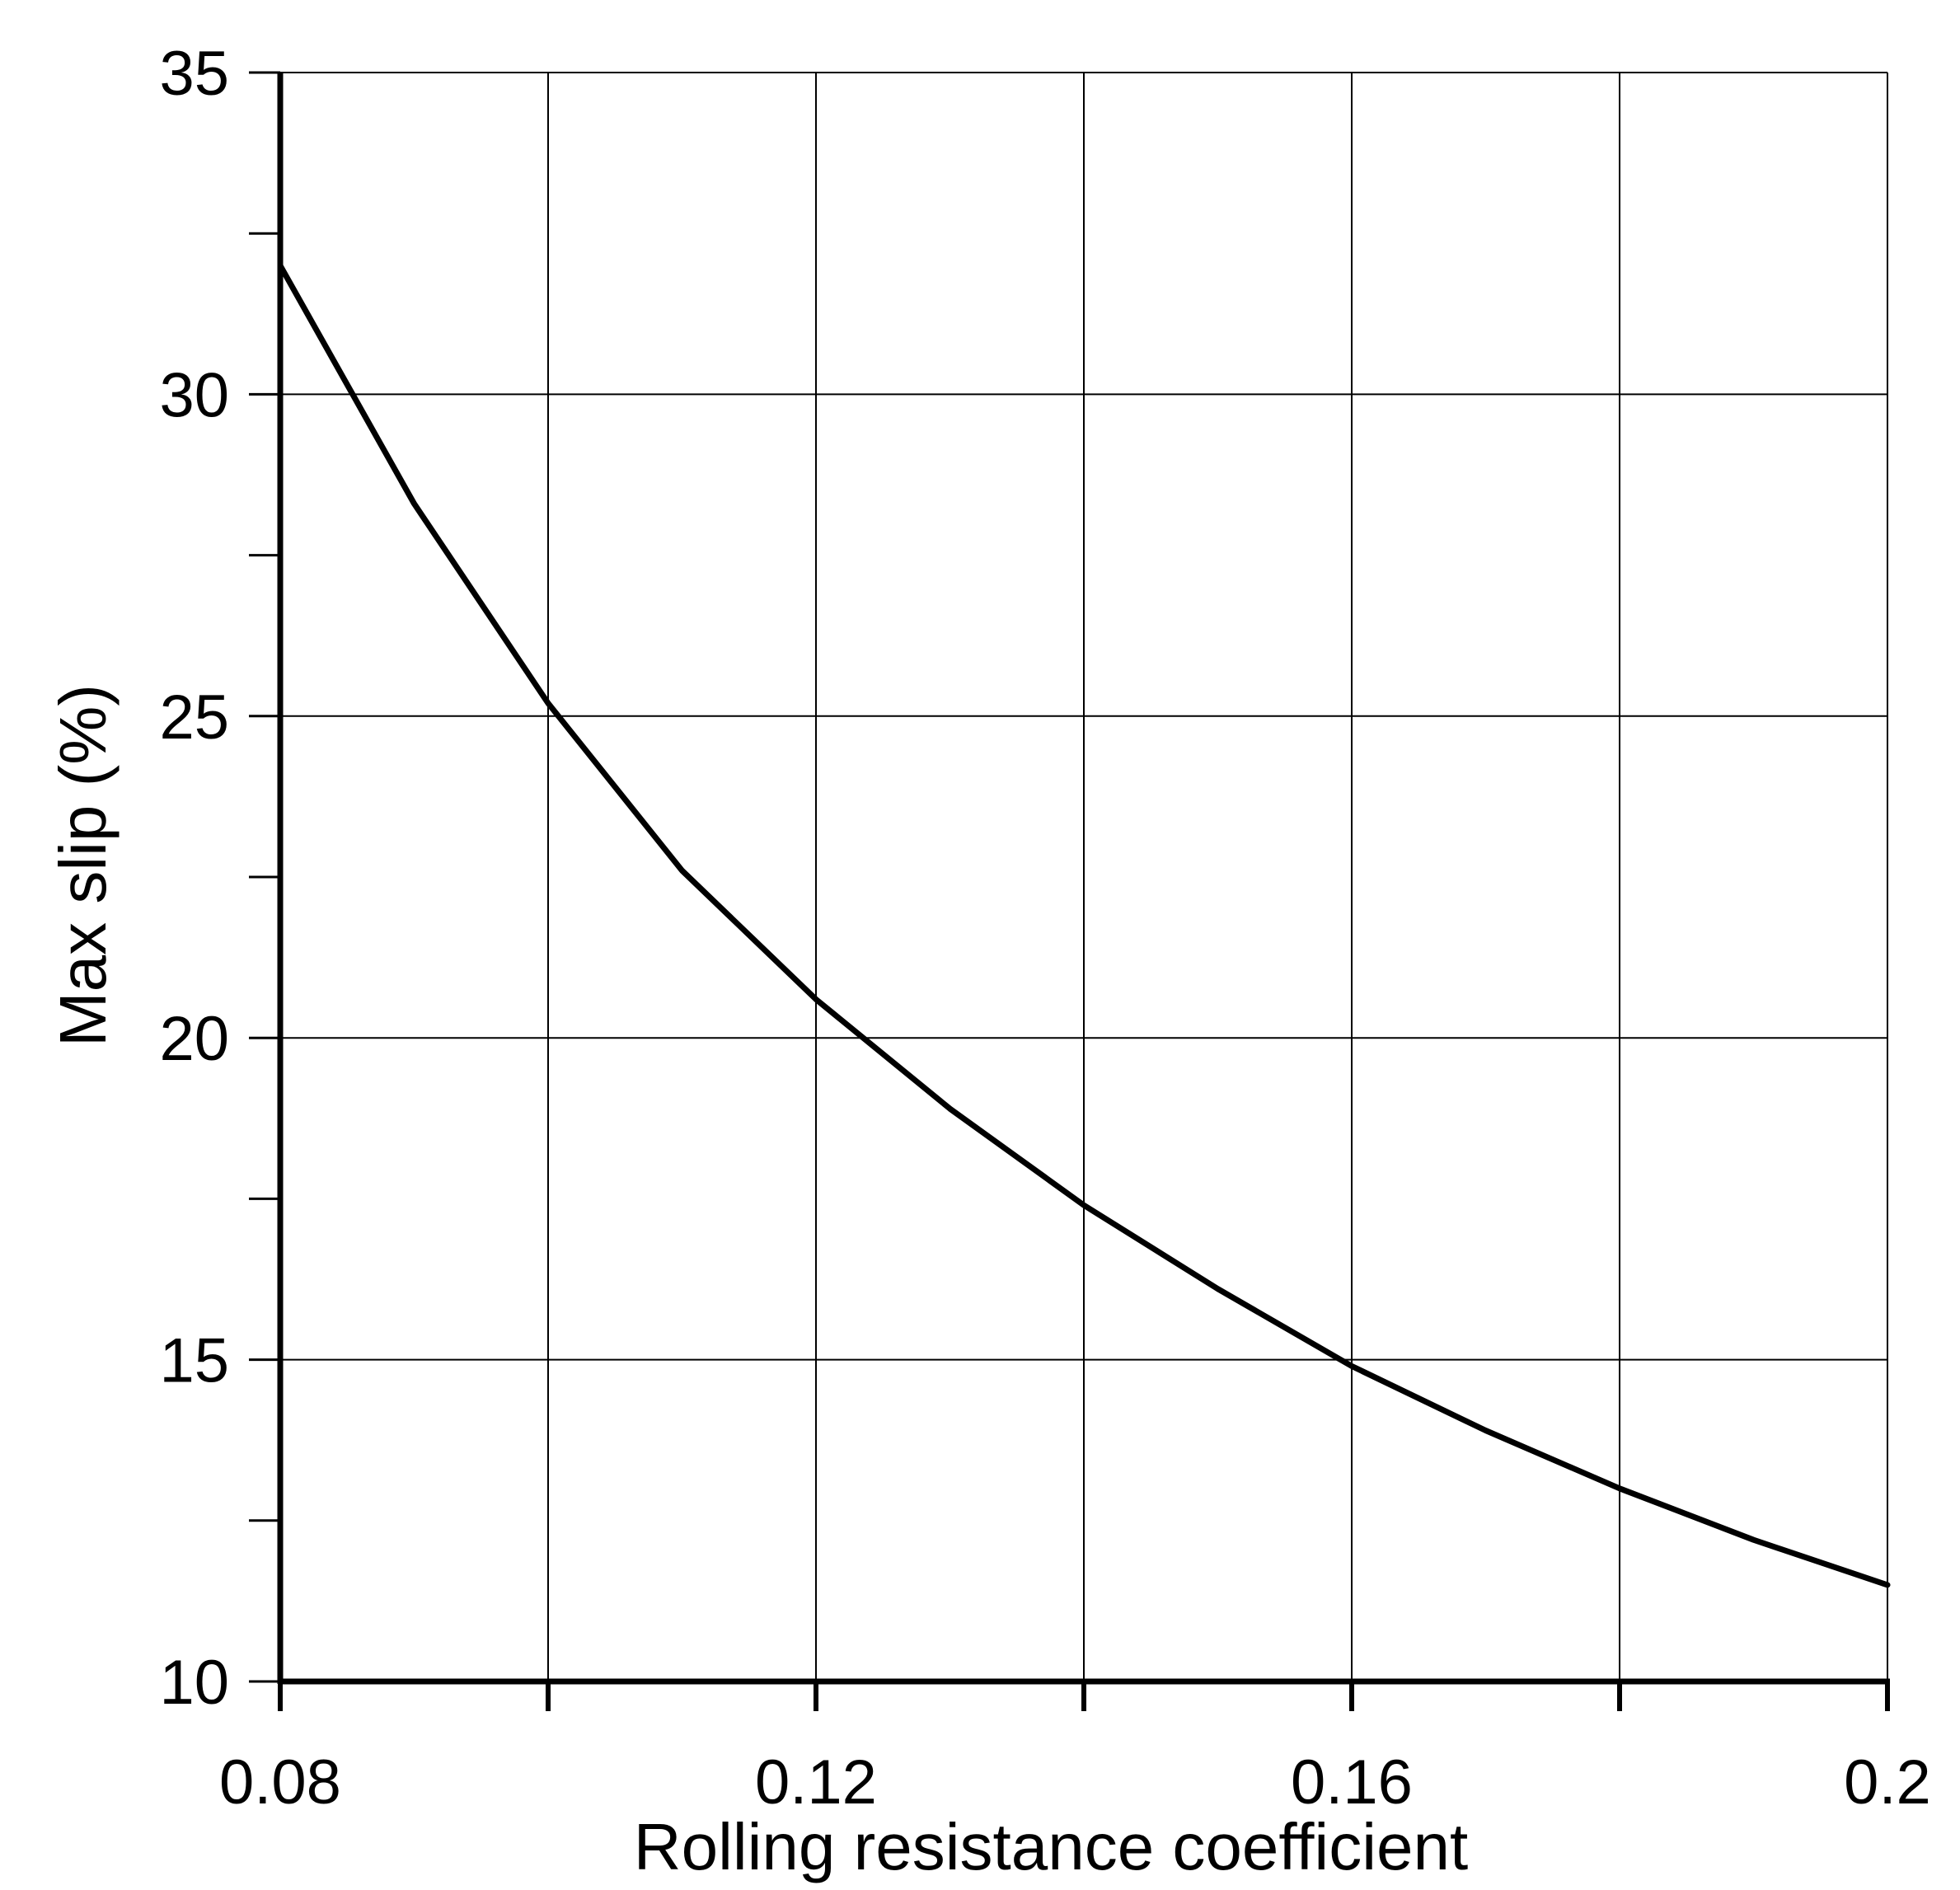 The image size is (1960, 1890). Describe the element at coordinates (1352, 1782) in the screenshot. I see `x-tick-label: 0.16` at that location.